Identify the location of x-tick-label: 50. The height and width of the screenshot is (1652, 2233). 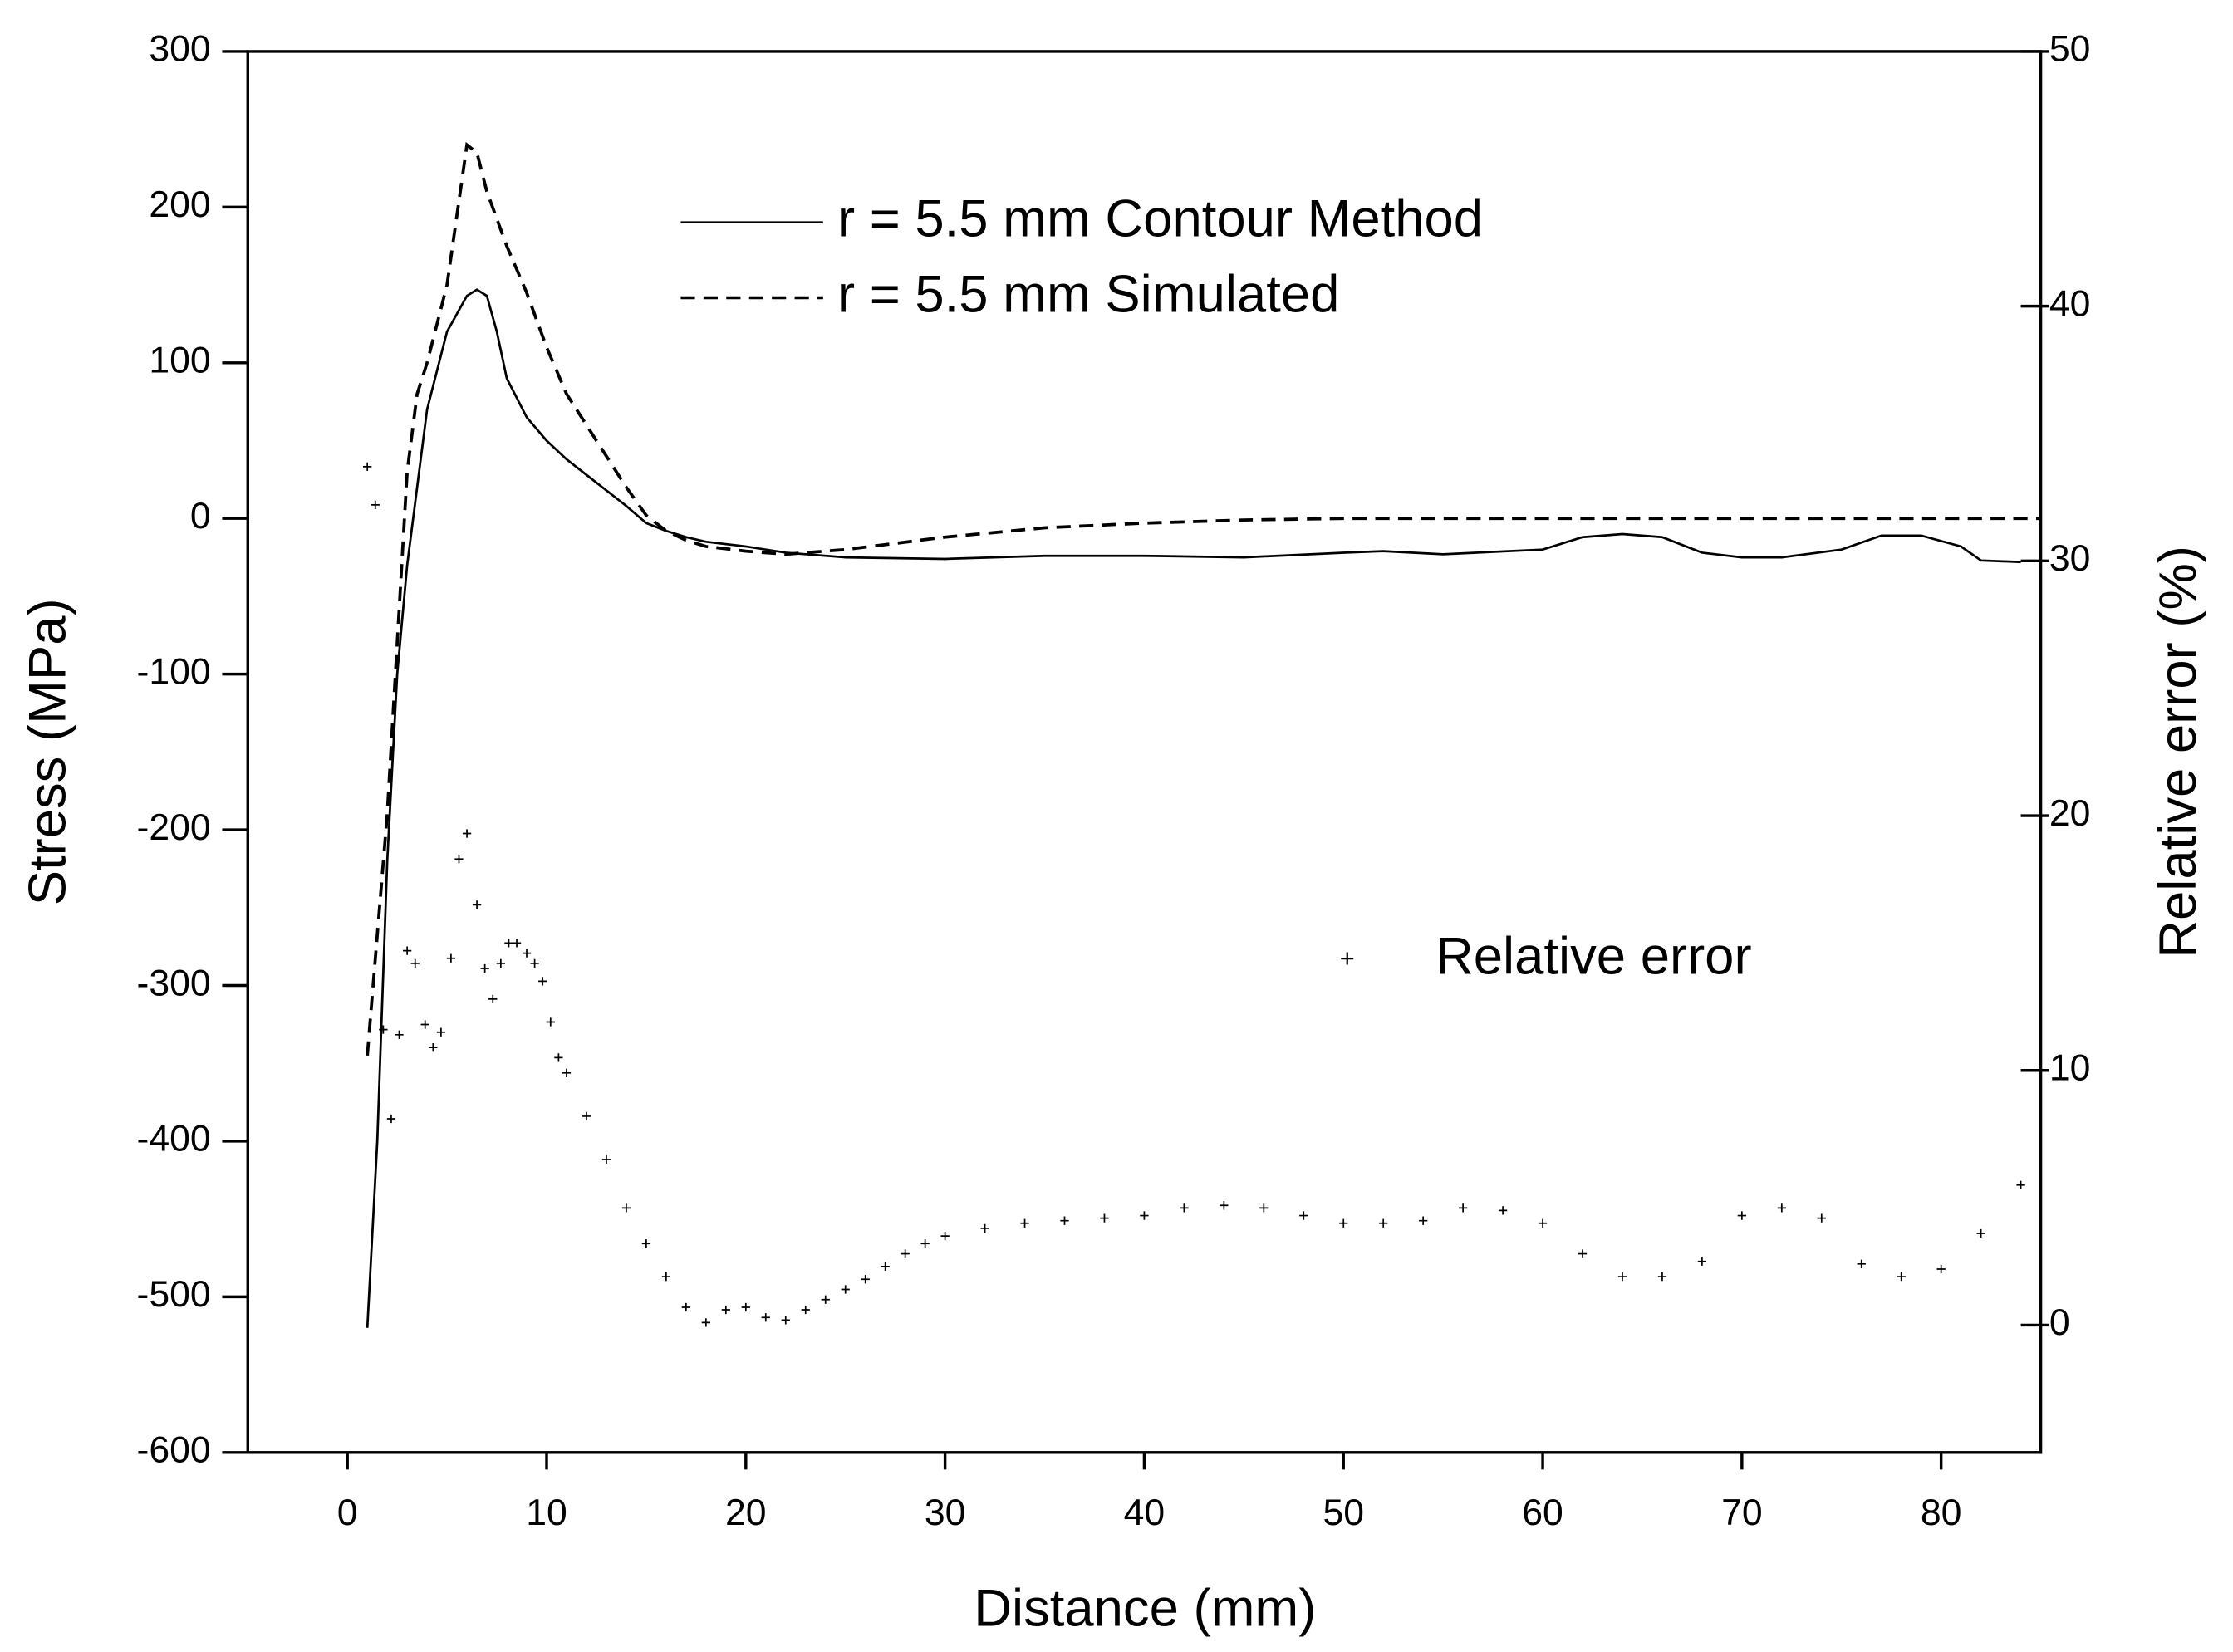
(1343, 1513).